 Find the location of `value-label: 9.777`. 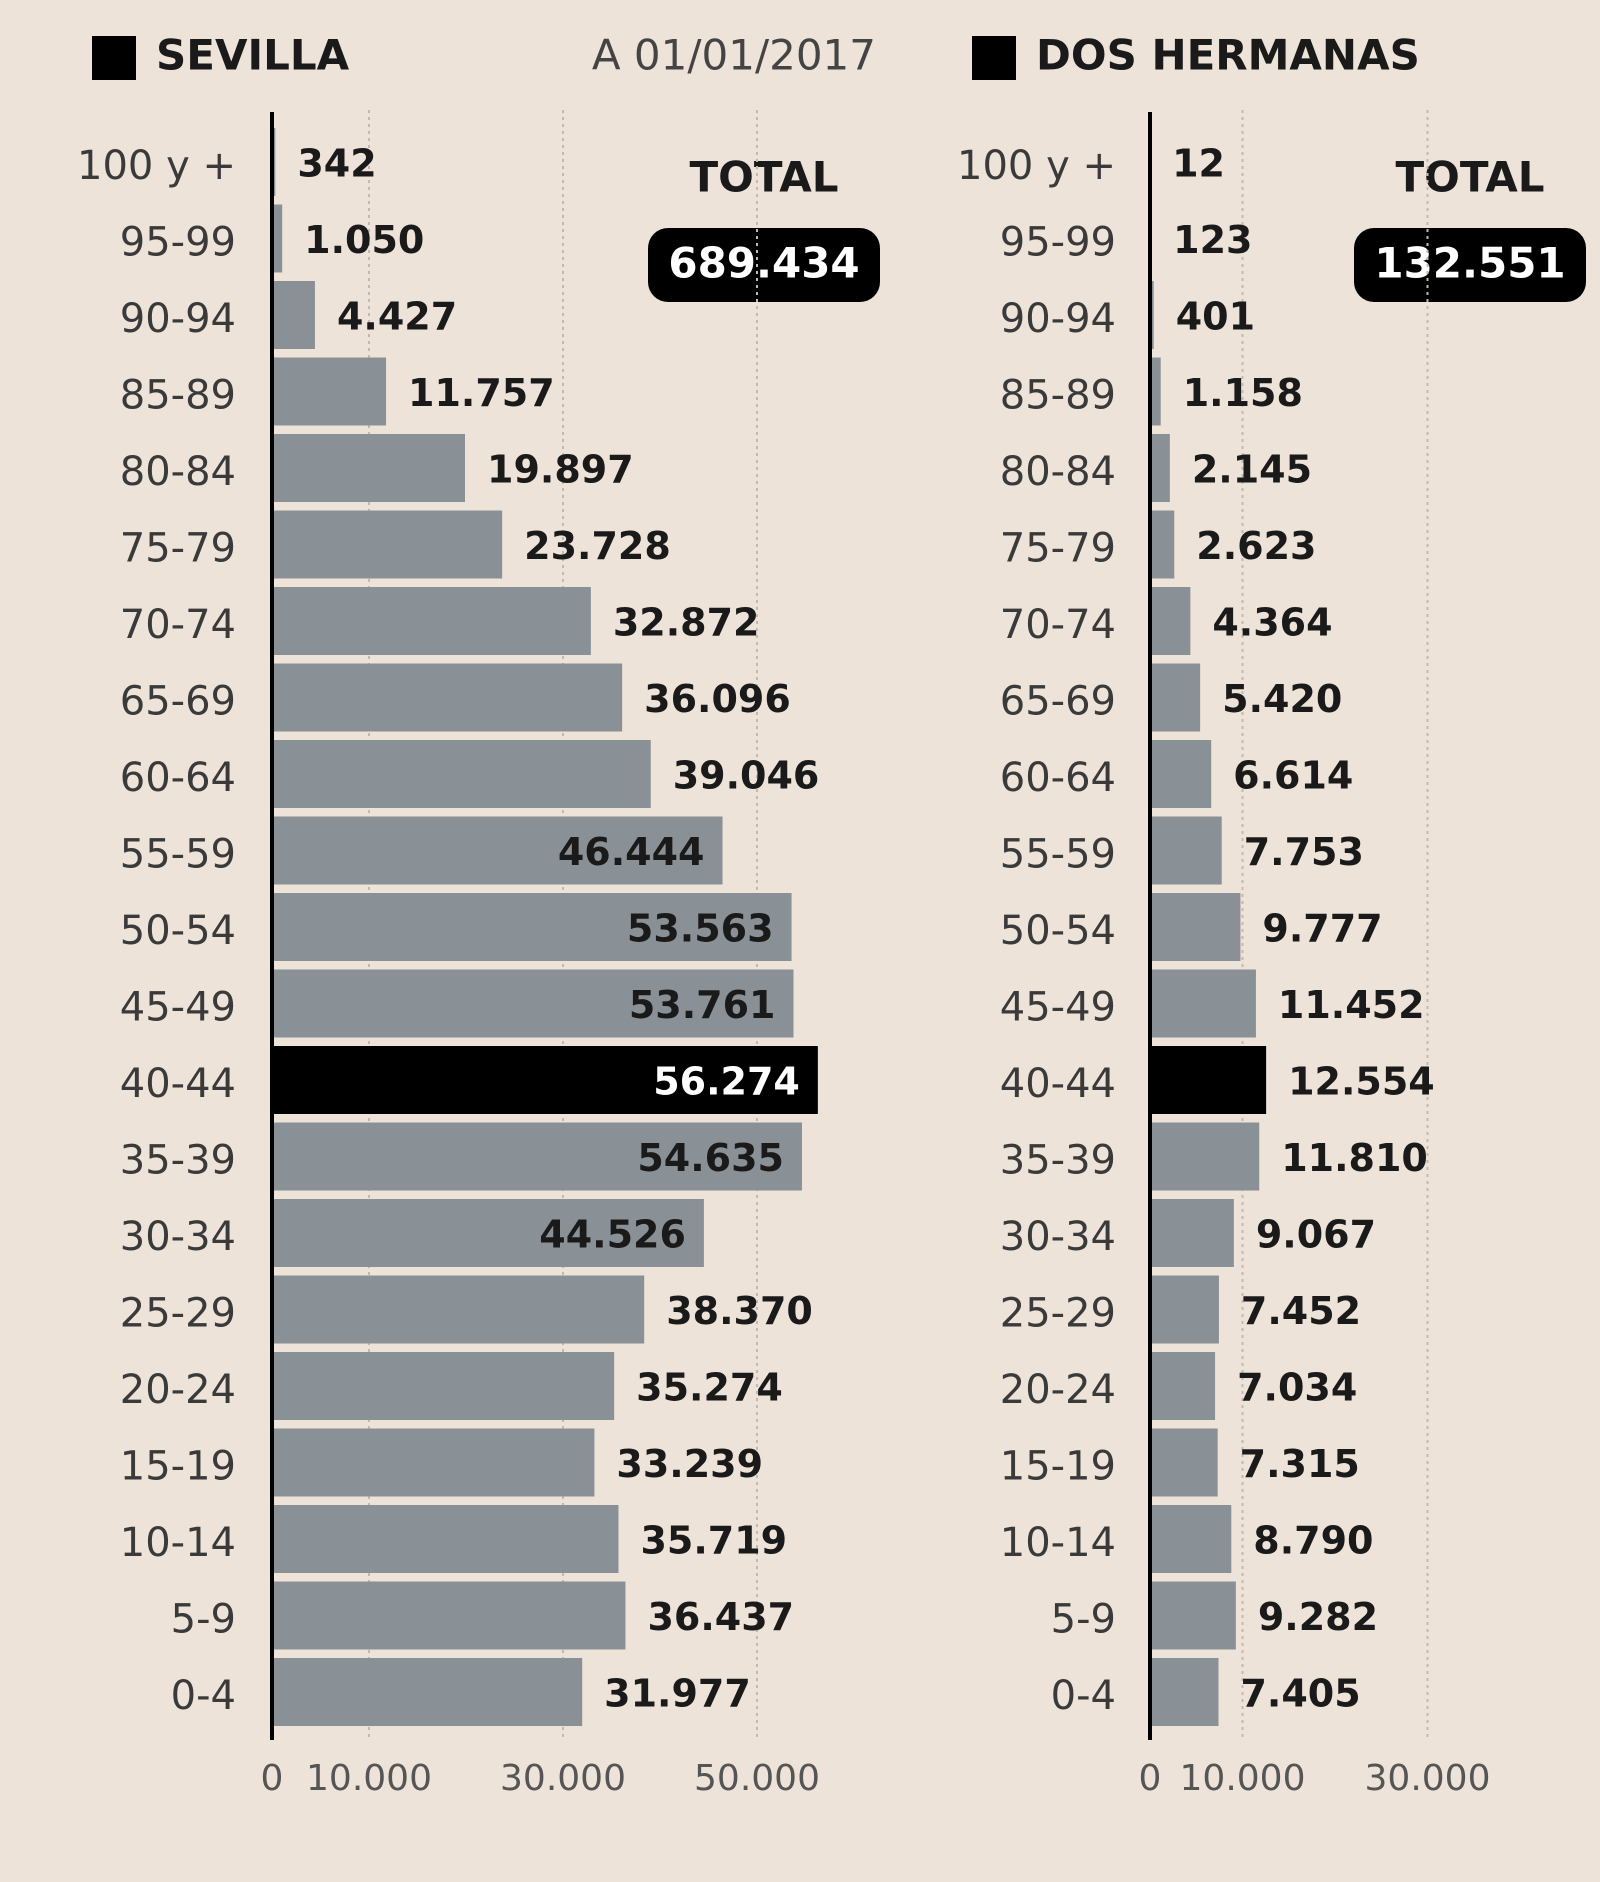

value-label: 9.777 is located at coordinates (1322, 929).